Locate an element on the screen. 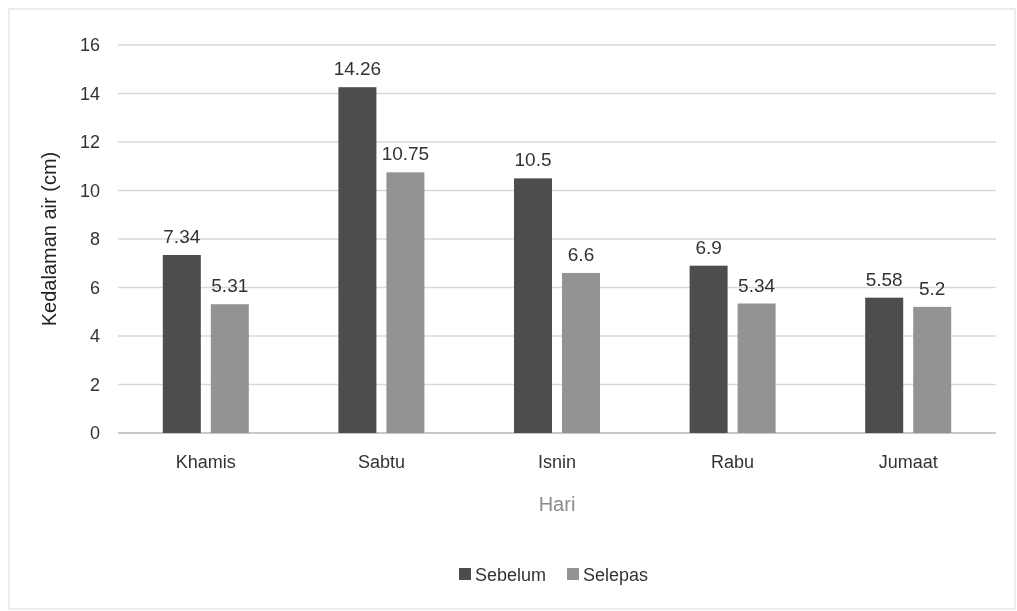 The height and width of the screenshot is (611, 1017). data-label: 6.6 is located at coordinates (581, 254).